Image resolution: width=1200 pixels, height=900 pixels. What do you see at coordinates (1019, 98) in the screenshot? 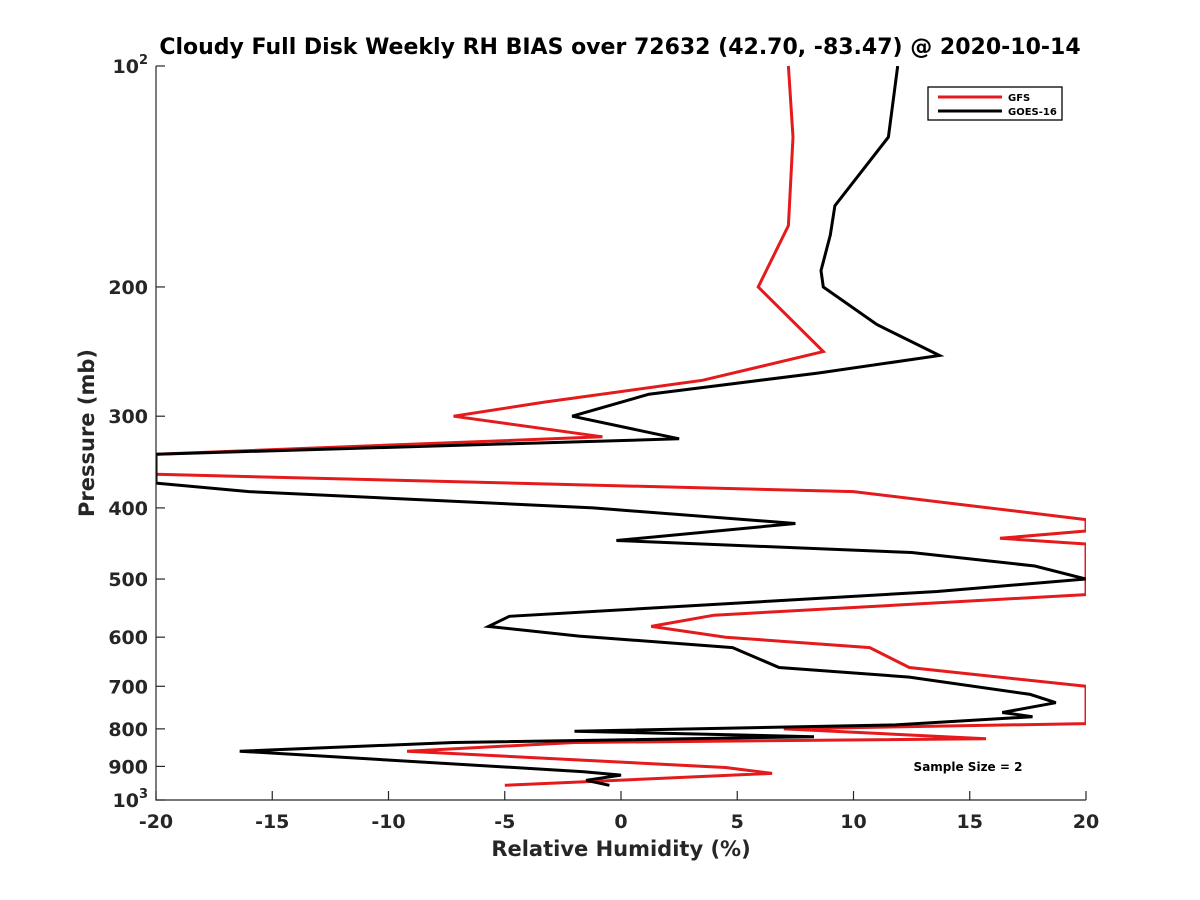
I see `legend-label: GFS` at bounding box center [1019, 98].